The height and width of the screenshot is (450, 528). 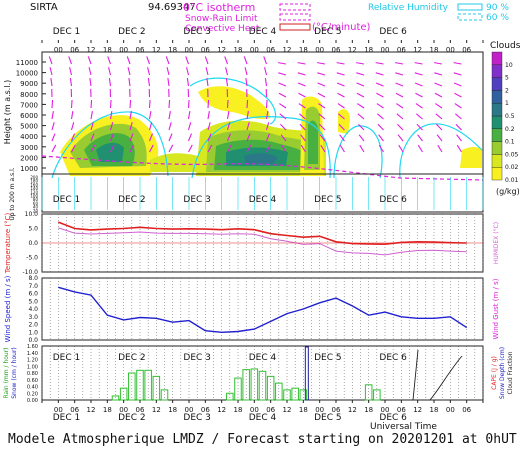 I want to click on height-tick-label: 8000, so click(x=29, y=95).